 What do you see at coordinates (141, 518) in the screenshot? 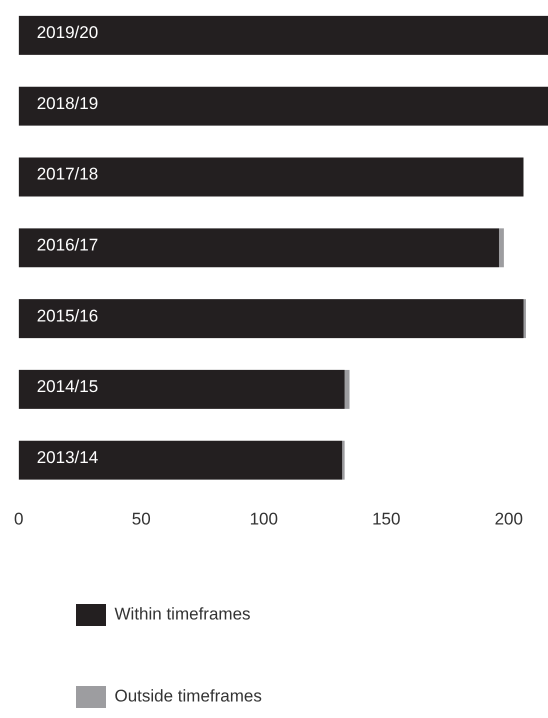
I see `x-tick-label: 50` at bounding box center [141, 518].